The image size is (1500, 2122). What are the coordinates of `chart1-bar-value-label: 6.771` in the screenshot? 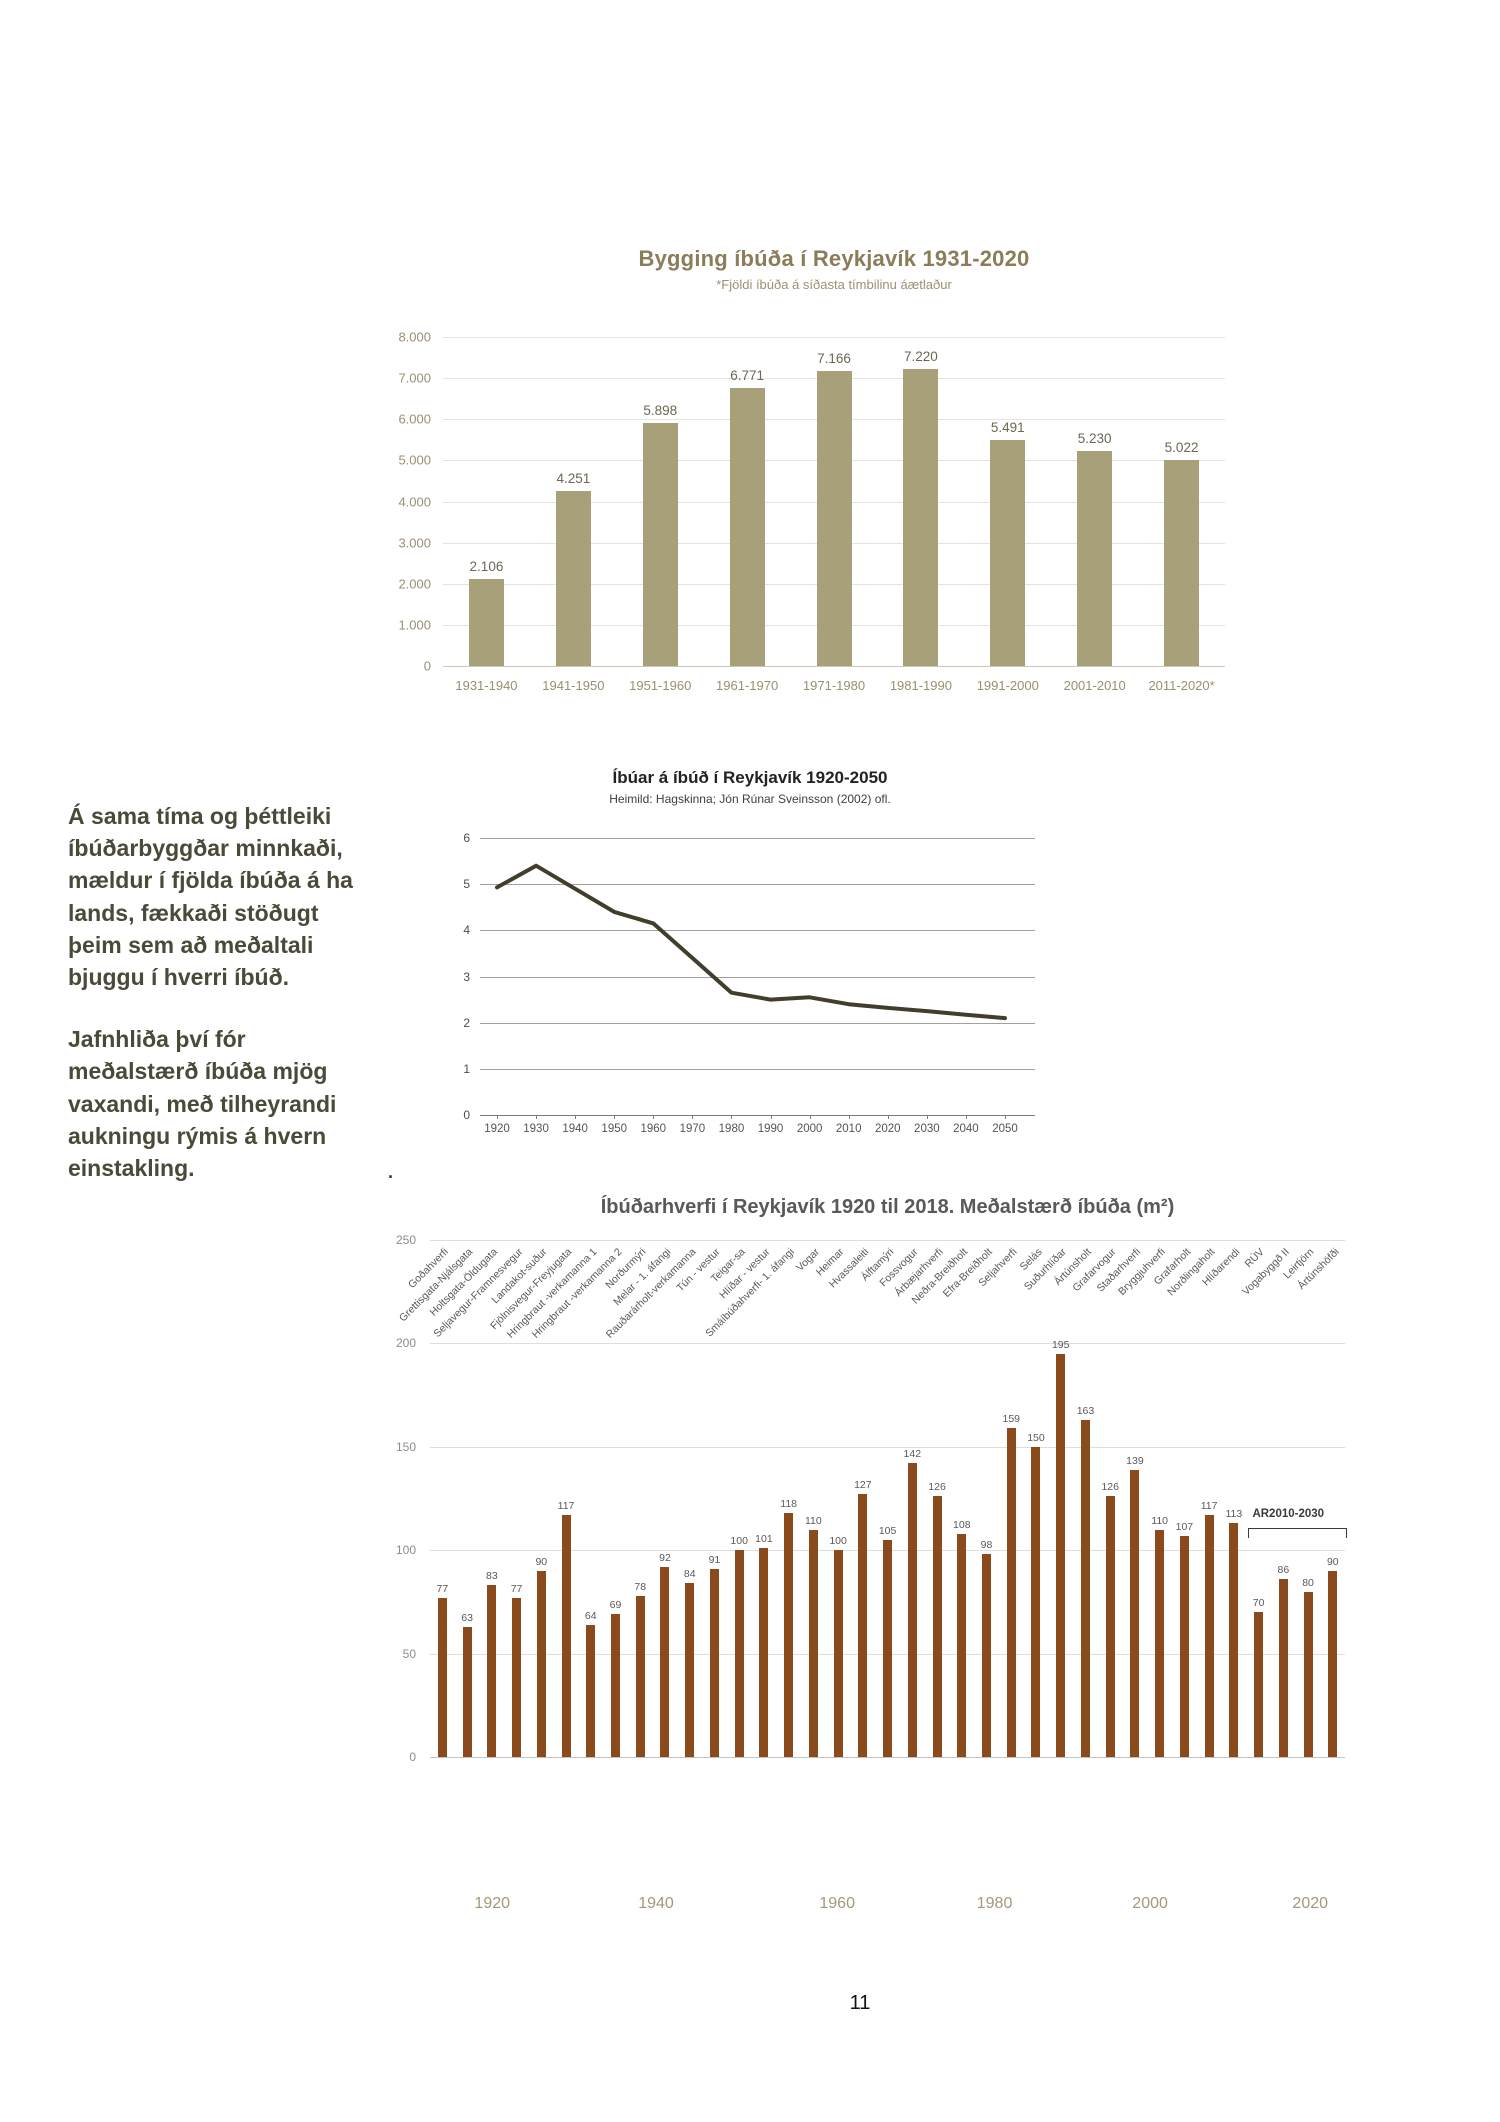 It's located at (747, 375).